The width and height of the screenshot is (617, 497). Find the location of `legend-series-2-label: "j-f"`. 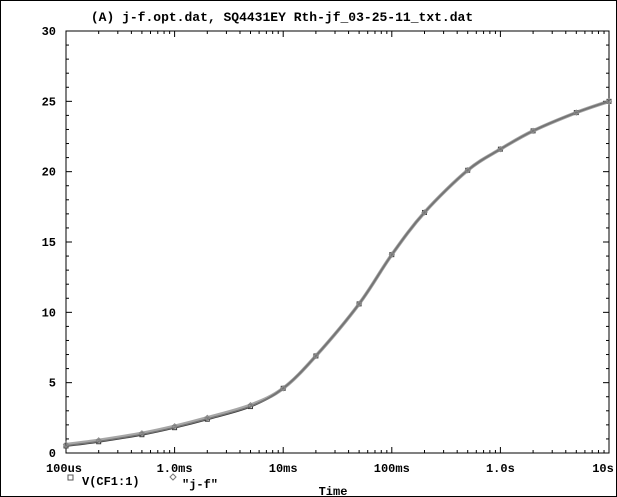

legend-series-2-label: "j-f" is located at coordinates (200, 485).